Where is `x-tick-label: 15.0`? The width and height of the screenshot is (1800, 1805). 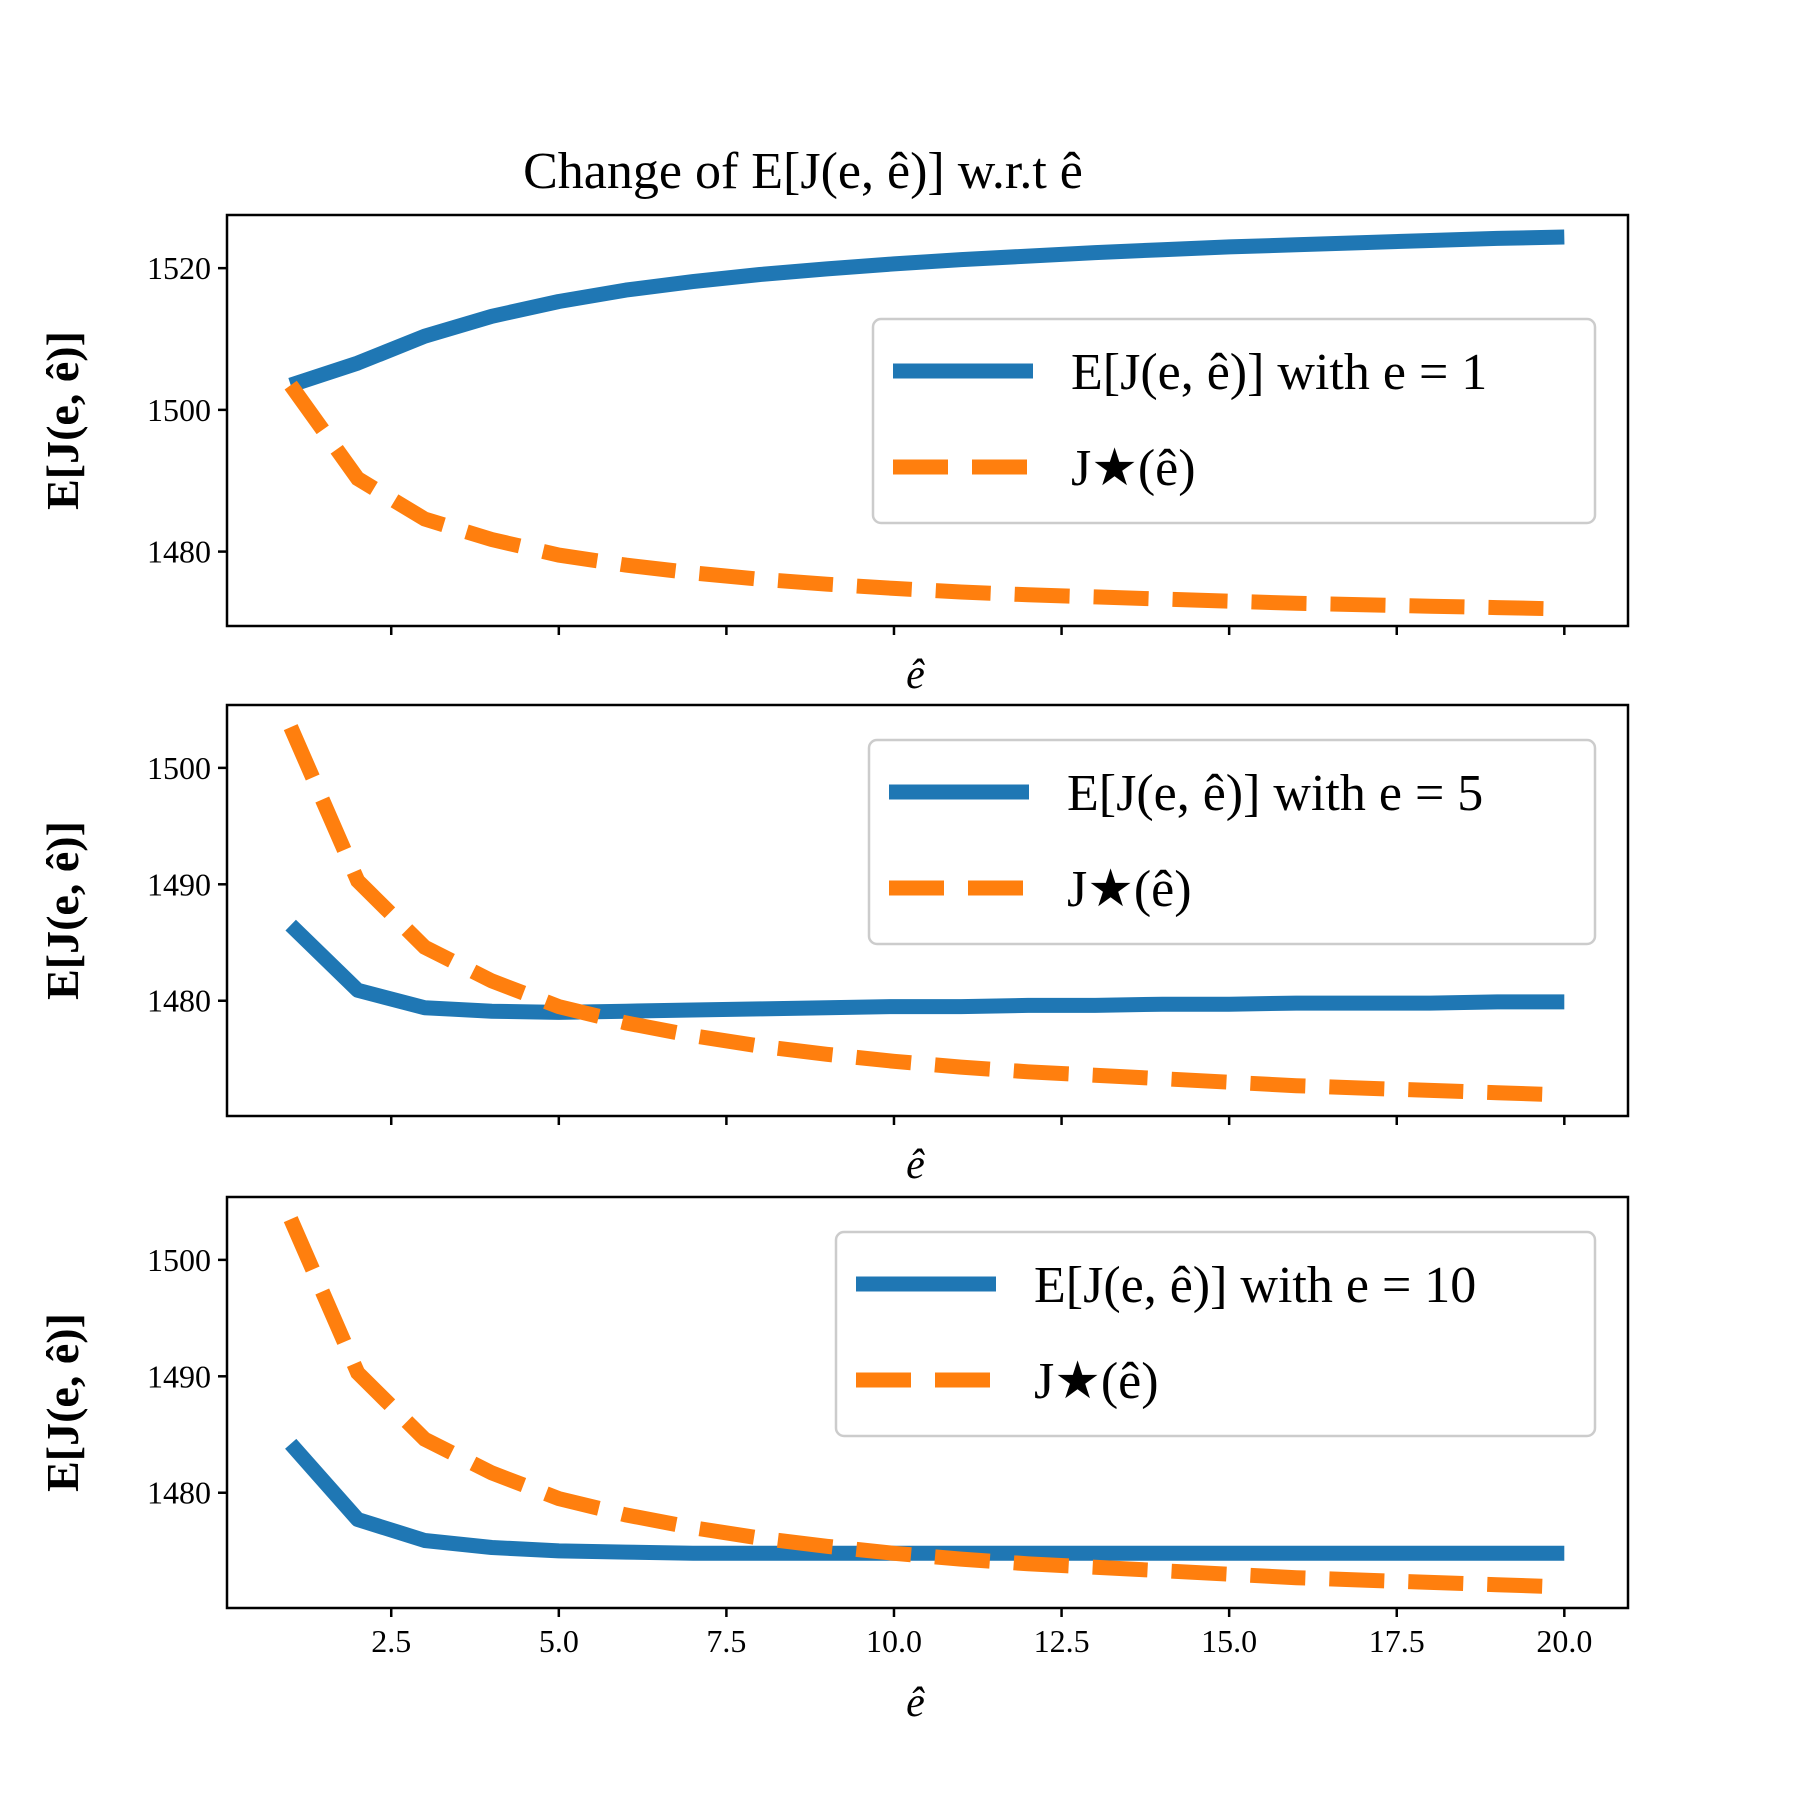 x-tick-label: 15.0 is located at coordinates (1229, 1641).